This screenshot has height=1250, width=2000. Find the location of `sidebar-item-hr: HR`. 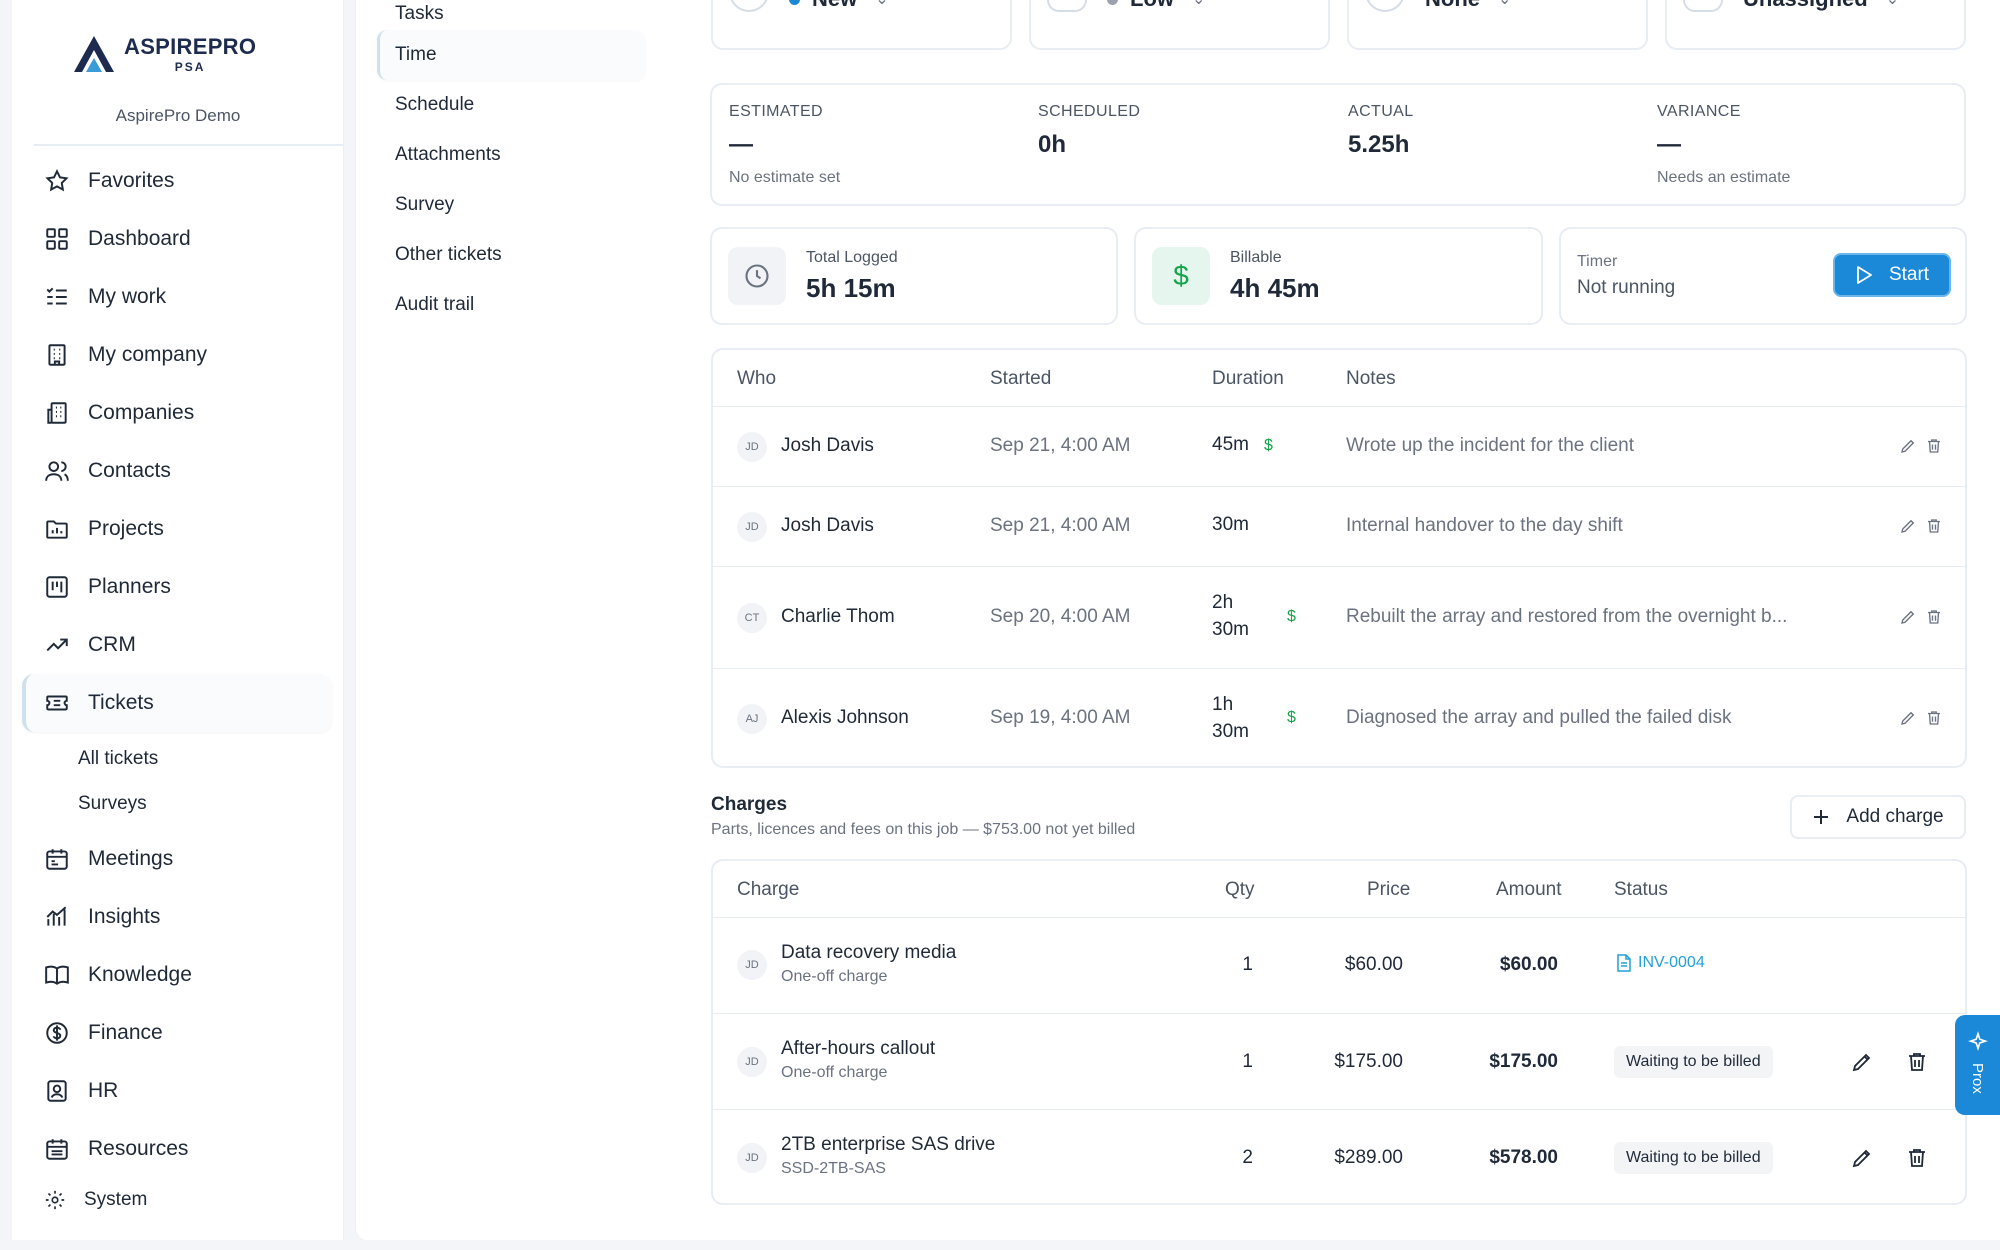

sidebar-item-hr: HR is located at coordinates (183, 1091).